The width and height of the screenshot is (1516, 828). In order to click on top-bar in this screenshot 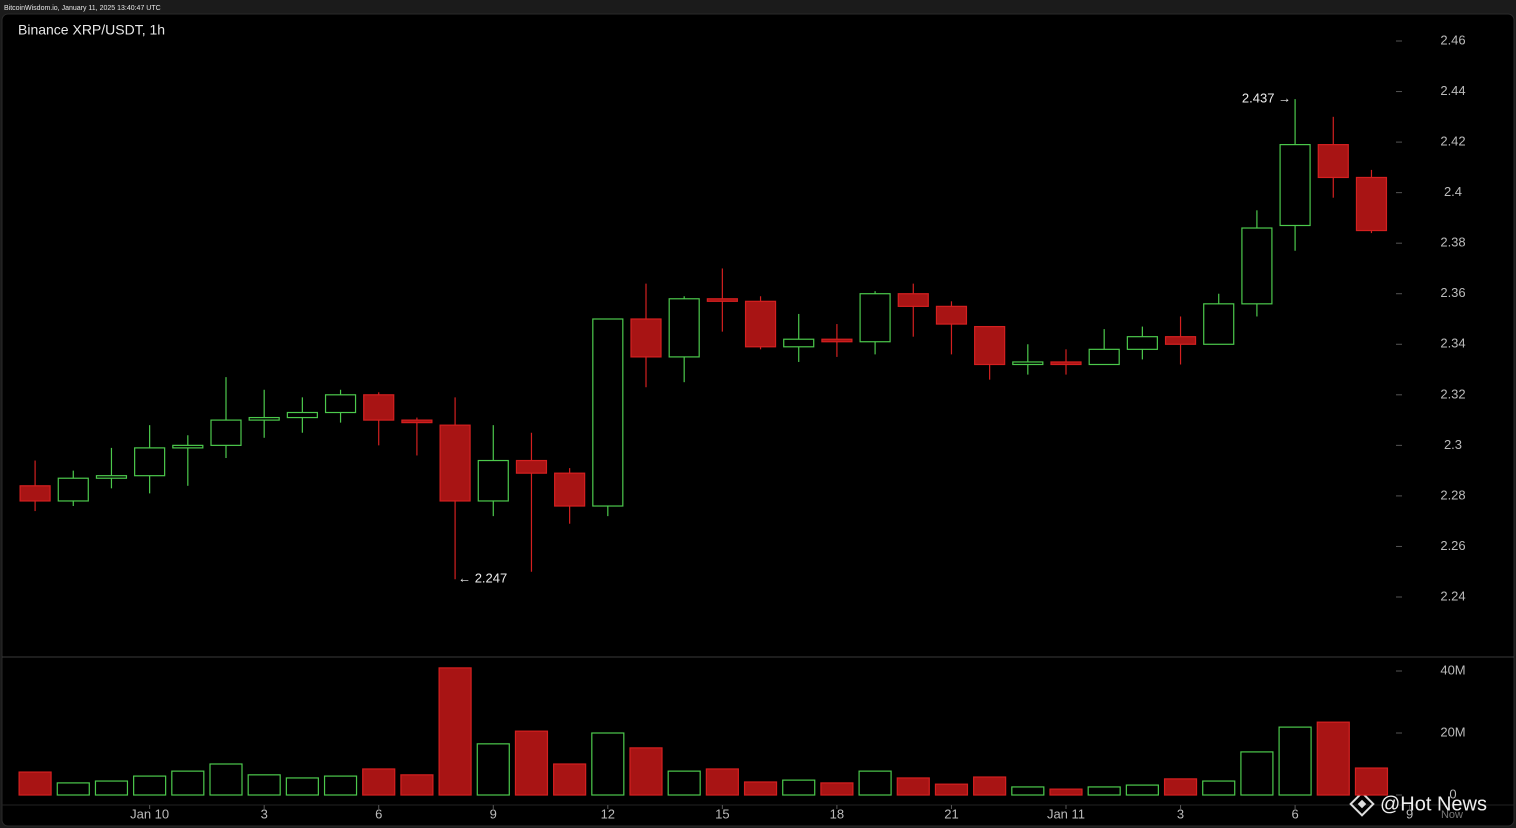, I will do `click(758, 7)`.